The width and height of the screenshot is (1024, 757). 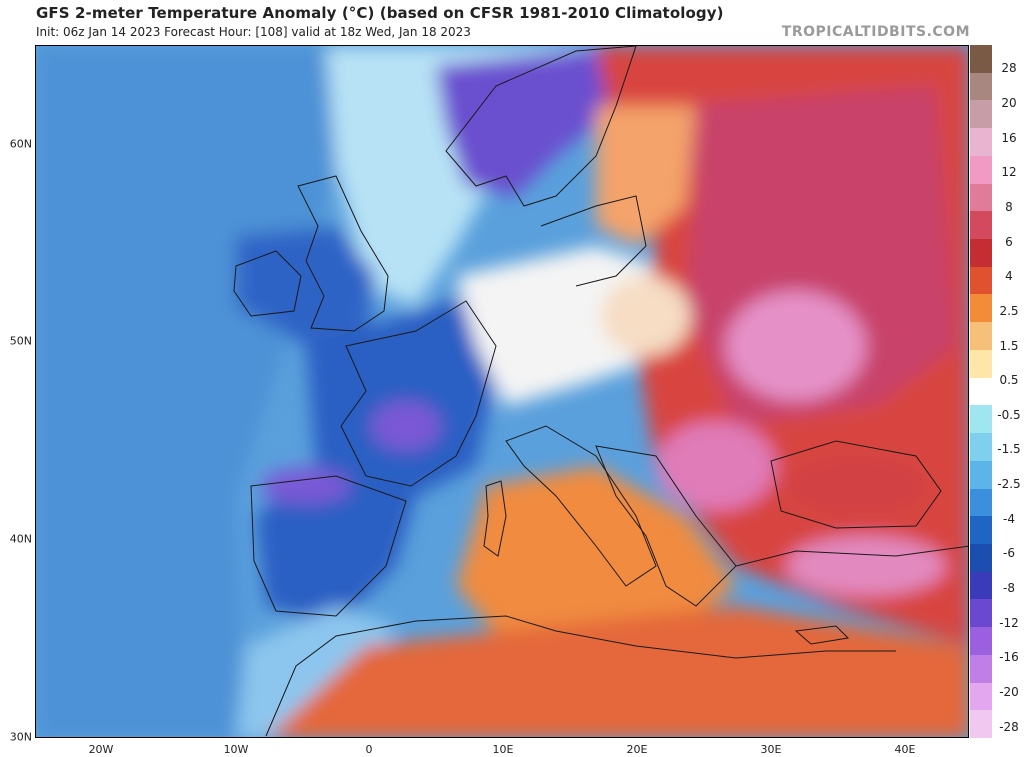 What do you see at coordinates (581, 506) in the screenshot?
I see `italy-coast` at bounding box center [581, 506].